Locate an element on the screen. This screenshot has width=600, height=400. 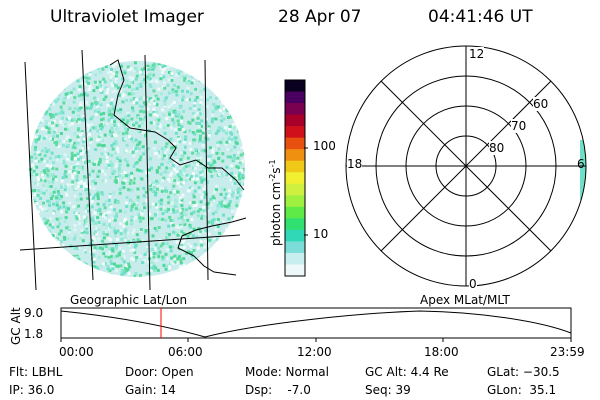
projection-label-geographic: Geographic Lat/Lon is located at coordinates (129, 300).